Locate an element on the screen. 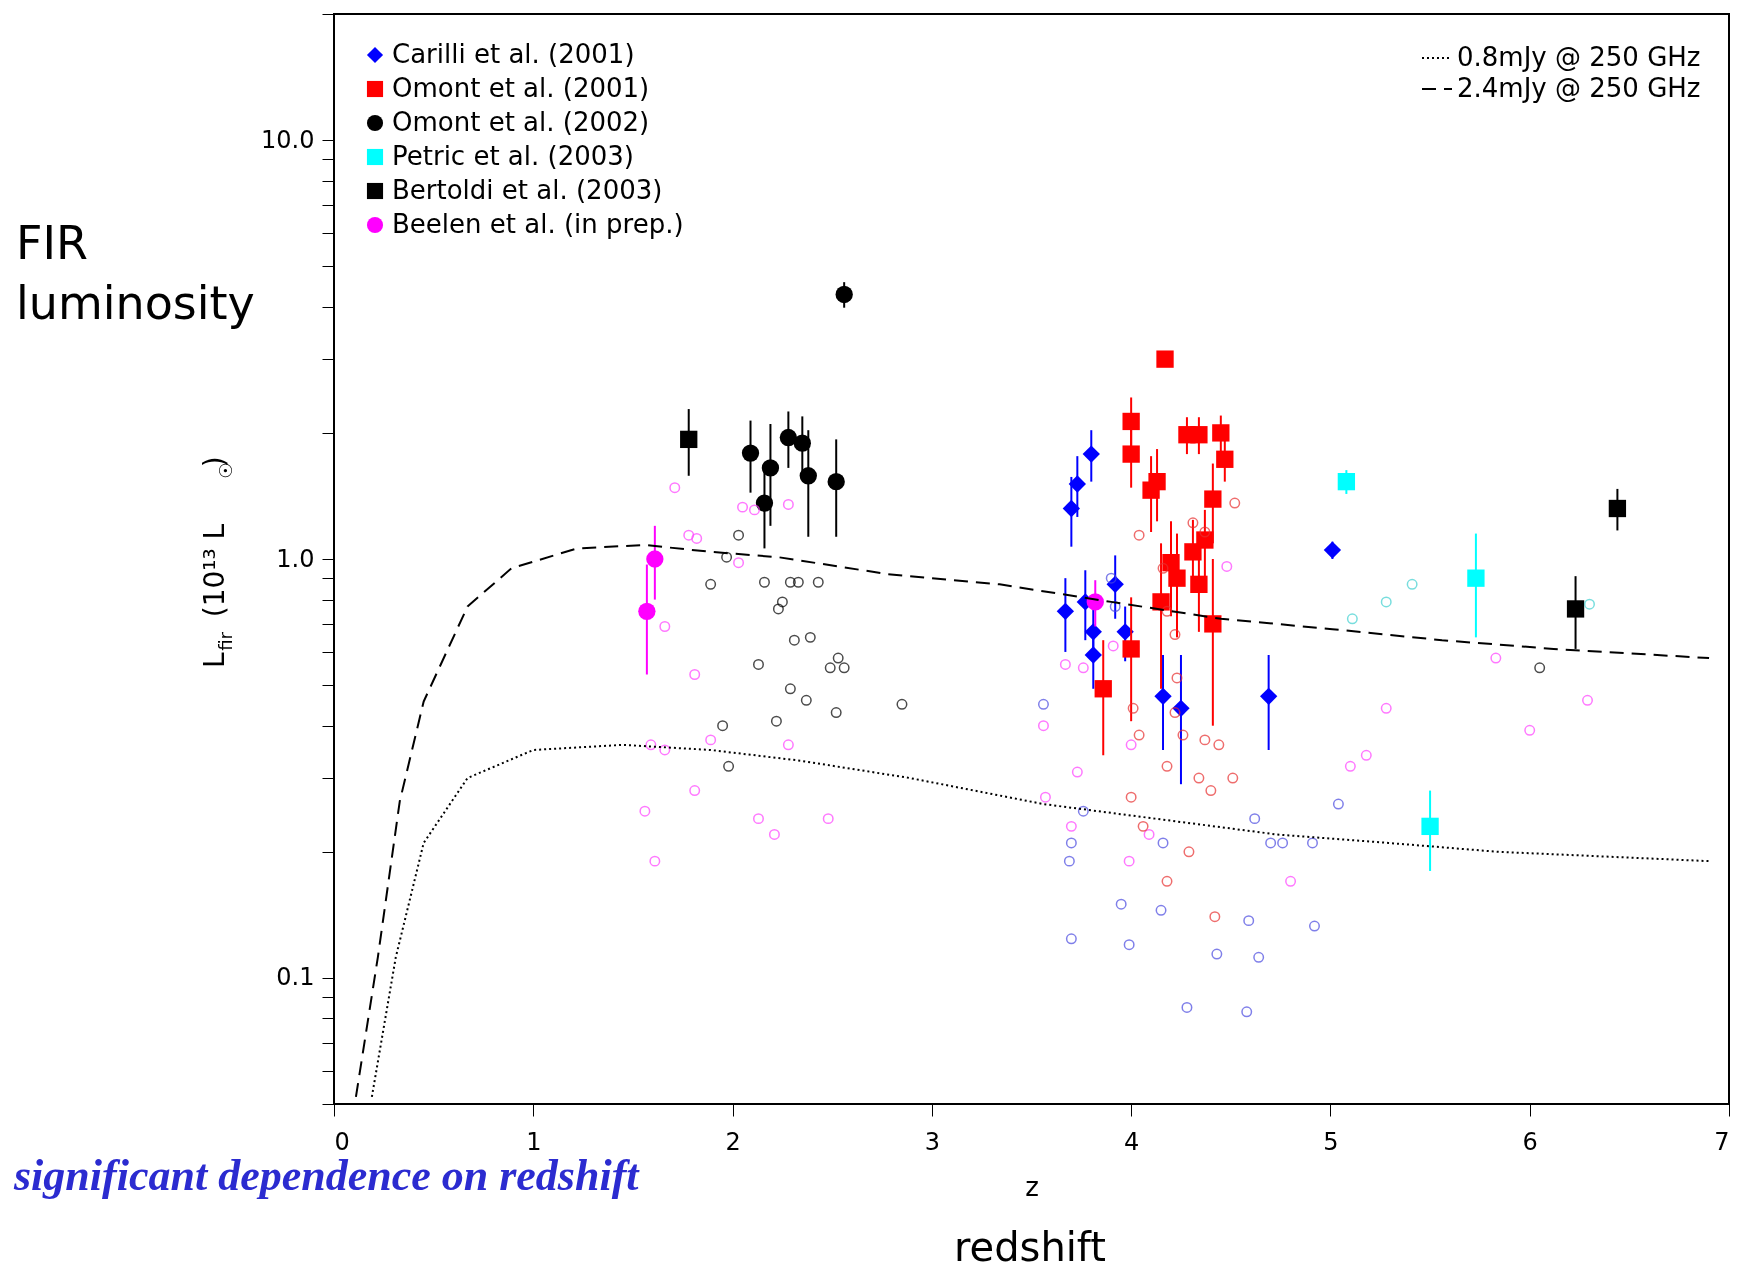 Image resolution: width=1744 pixels, height=1271 pixels. legend-label: 2.4mJy @ 250 GHz is located at coordinates (1579, 88).